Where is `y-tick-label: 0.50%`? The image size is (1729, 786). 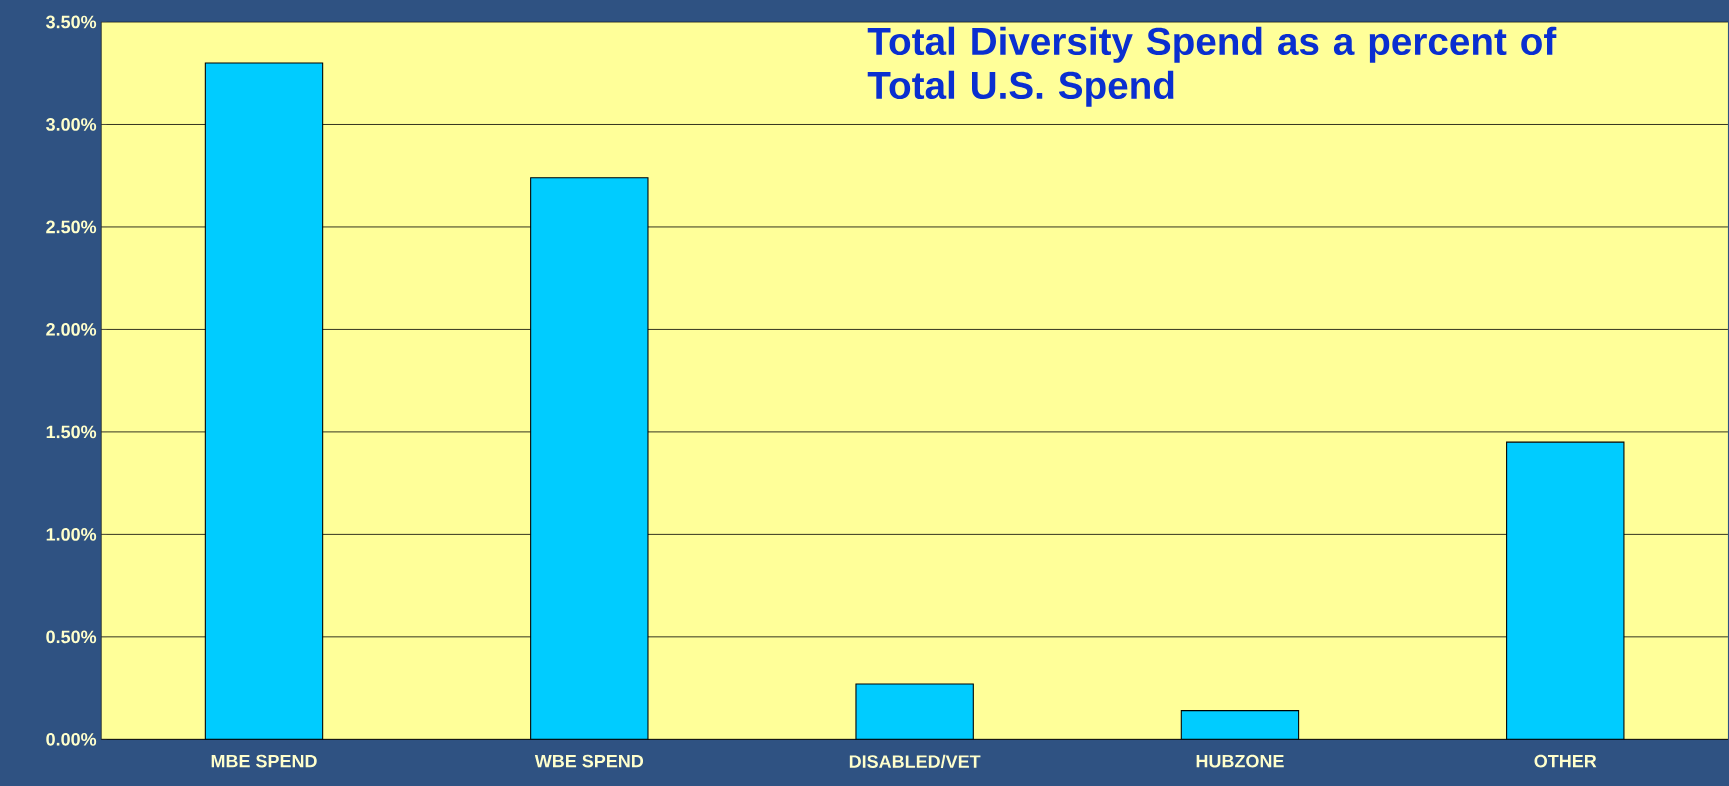 y-tick-label: 0.50% is located at coordinates (71, 637).